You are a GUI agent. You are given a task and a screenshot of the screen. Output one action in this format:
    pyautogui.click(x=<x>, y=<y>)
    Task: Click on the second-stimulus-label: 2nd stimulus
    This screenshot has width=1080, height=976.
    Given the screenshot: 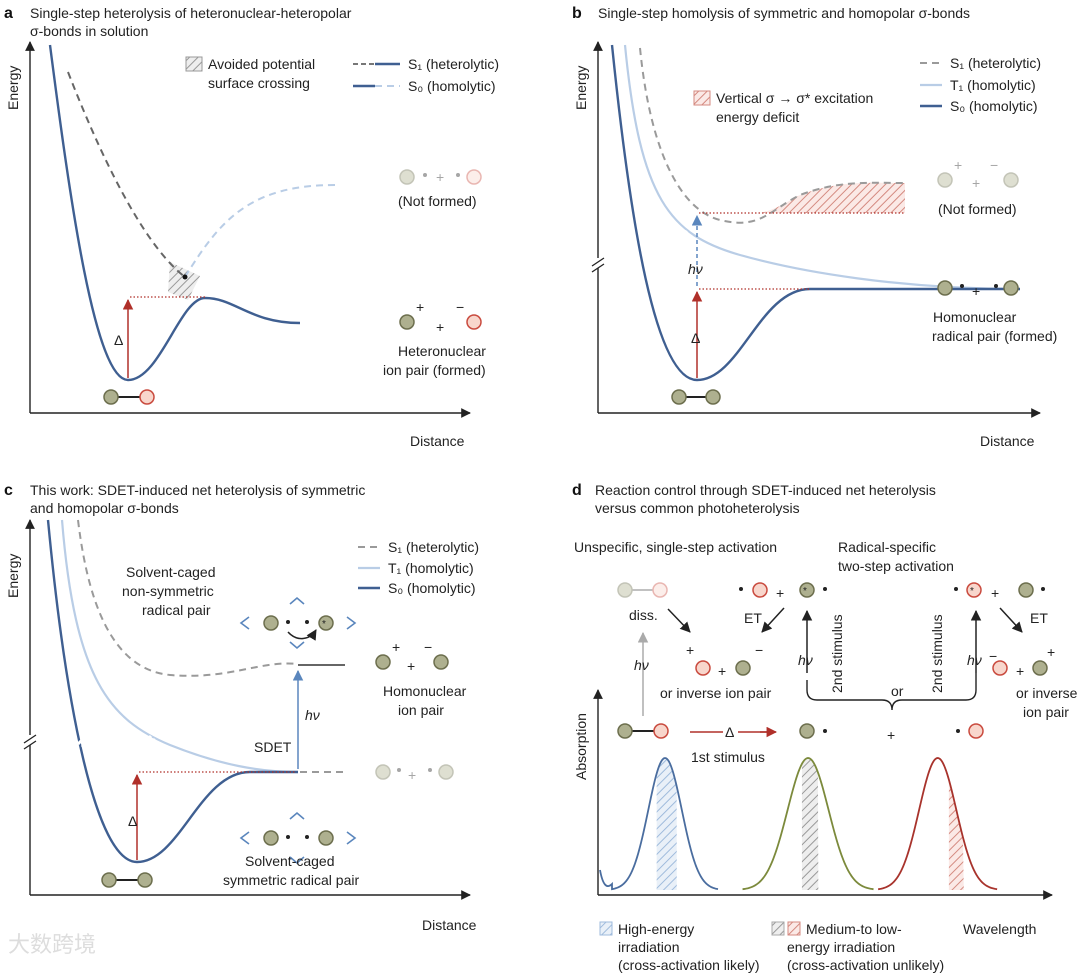 What is the action you would take?
    pyautogui.click(x=837, y=653)
    